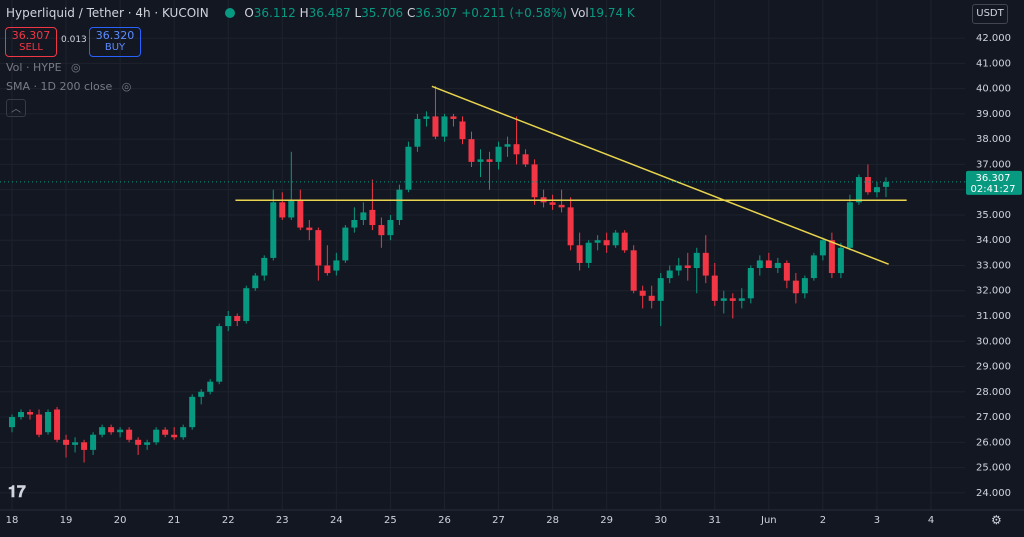  I want to click on l-value: 35.706, so click(382, 13).